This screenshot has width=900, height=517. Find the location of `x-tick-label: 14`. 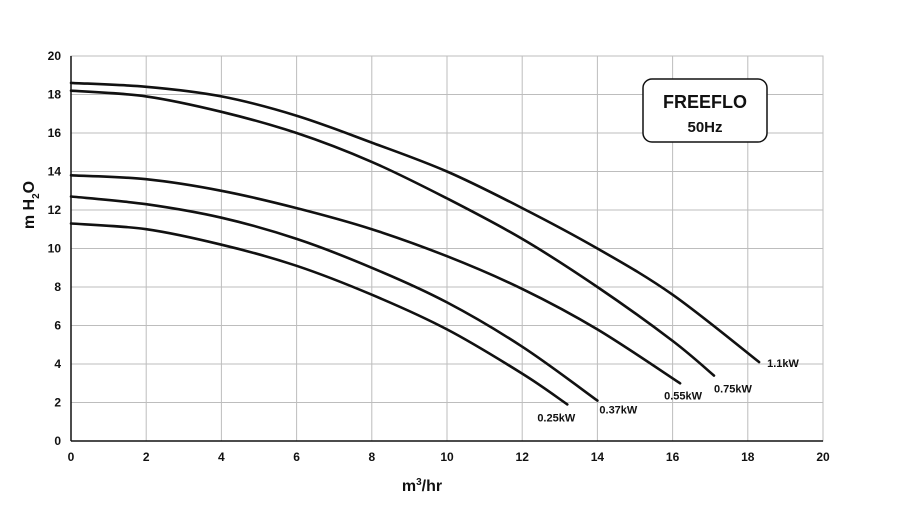

x-tick-label: 14 is located at coordinates (598, 457).